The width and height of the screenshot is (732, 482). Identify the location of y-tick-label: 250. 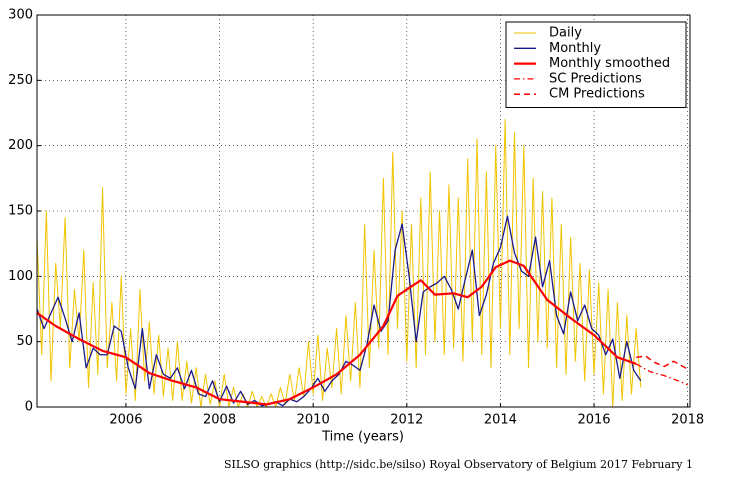
(20, 80).